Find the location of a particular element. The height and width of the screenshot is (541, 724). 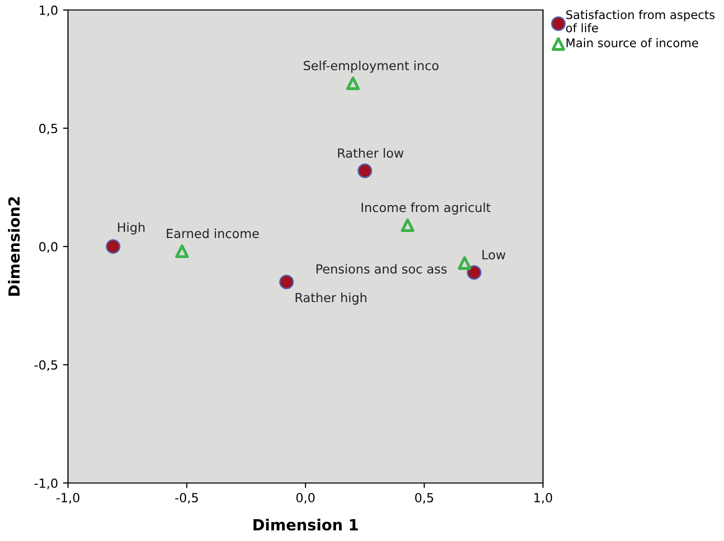

annotation: Self-employment inco is located at coordinates (371, 66).